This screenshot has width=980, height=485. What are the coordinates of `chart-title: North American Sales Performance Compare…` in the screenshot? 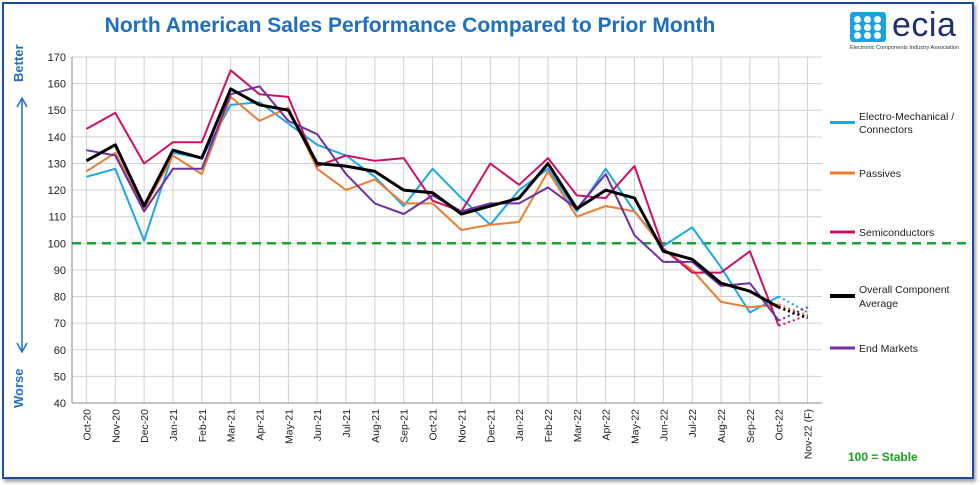 It's located at (410, 25).